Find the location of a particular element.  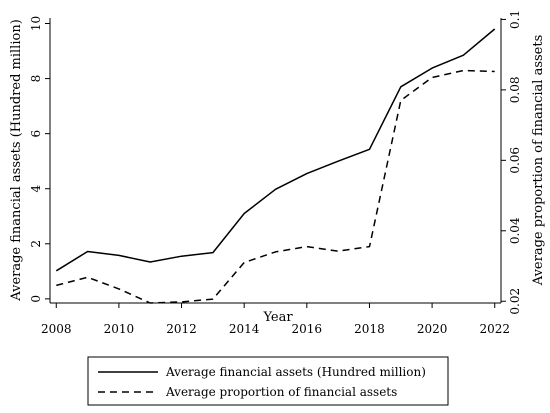

x-axis-ticks: 2008 2010 2012 2014 2016 2018 2020 2022 is located at coordinates (275, 319).